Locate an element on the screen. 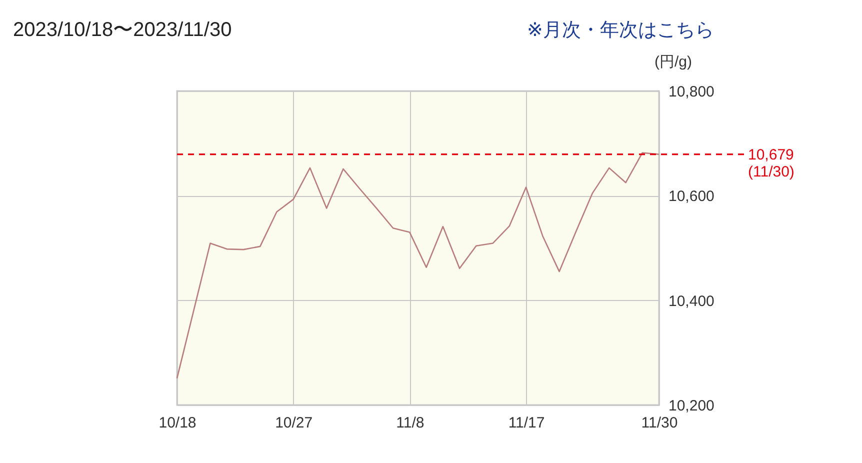 This screenshot has height=463, width=862. x-tick-label: 11/30 is located at coordinates (659, 423).